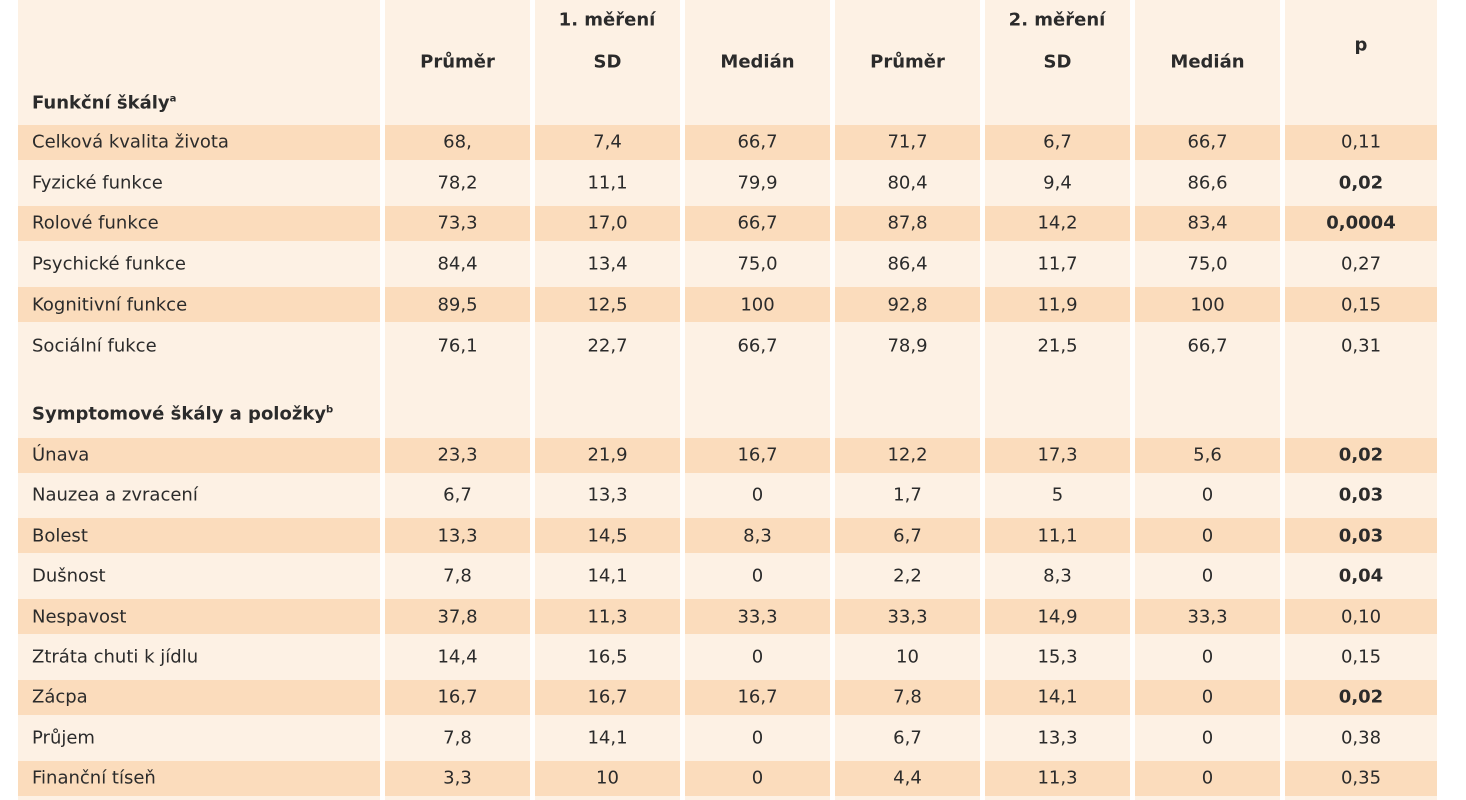 The image size is (1466, 800). Describe the element at coordinates (1057, 20) in the screenshot. I see `group-header: 2. měření` at that location.